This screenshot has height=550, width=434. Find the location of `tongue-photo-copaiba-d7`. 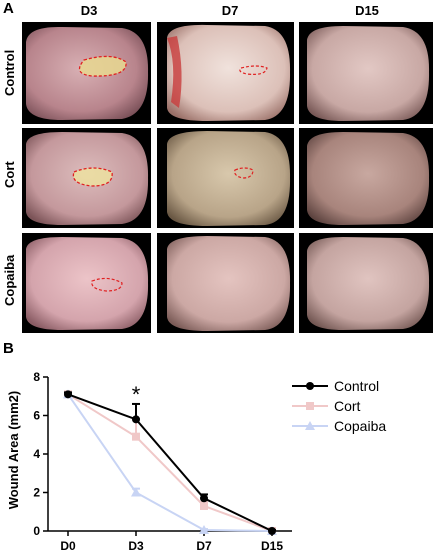

tongue-photo-copaiba-d7 is located at coordinates (225, 283).